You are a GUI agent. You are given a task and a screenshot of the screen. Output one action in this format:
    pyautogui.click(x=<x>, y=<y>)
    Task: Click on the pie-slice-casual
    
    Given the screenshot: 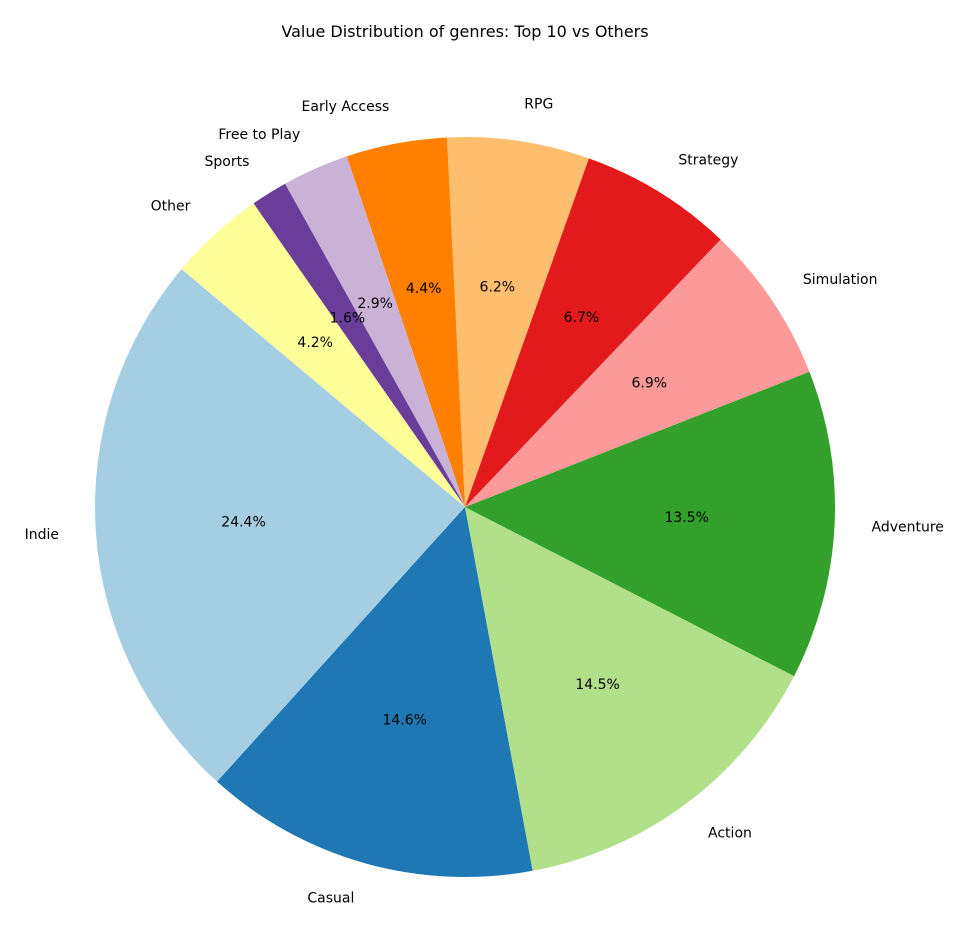 What is the action you would take?
    pyautogui.click(x=375, y=692)
    